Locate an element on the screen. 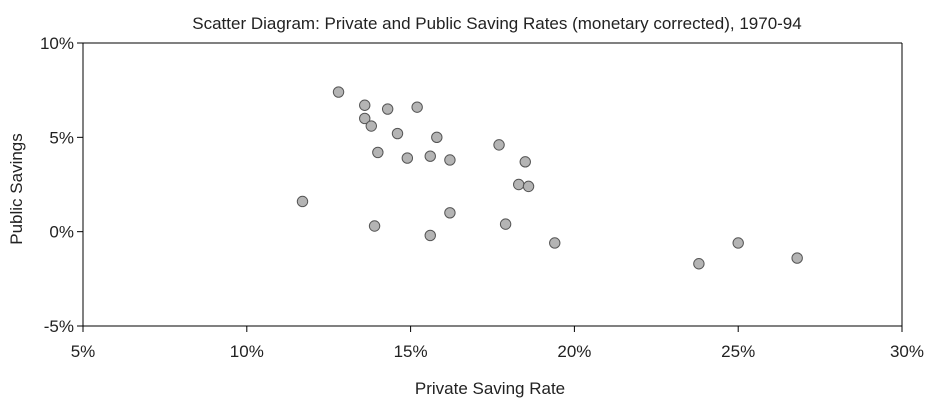  y-tick-label: 0% is located at coordinates (61, 232).